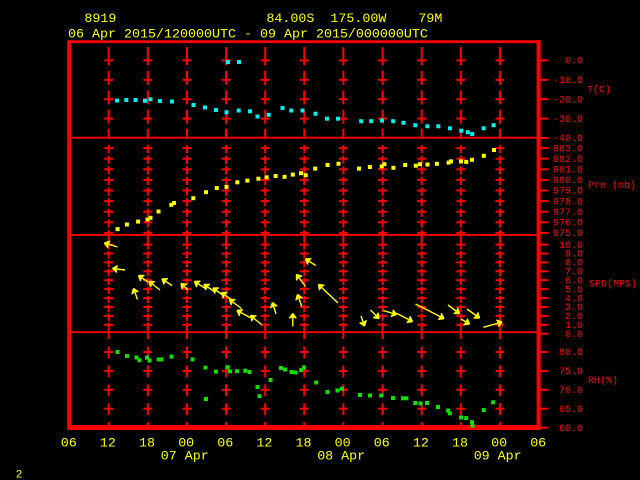 The height and width of the screenshot is (480, 640). I want to click on svg-text: 8.0, so click(574, 264).